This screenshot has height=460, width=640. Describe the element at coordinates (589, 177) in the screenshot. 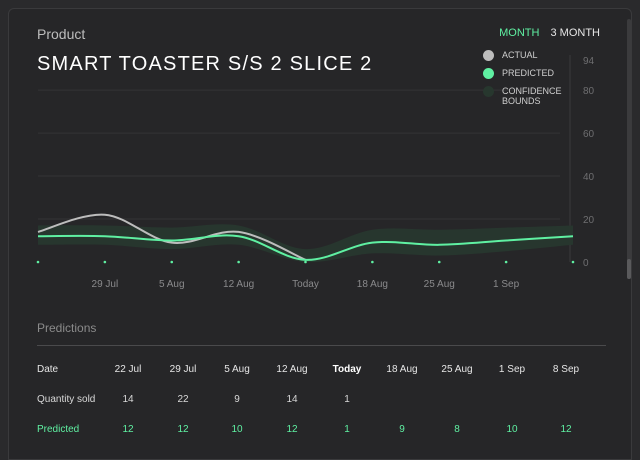

I see `y-tick-label: 40` at that location.